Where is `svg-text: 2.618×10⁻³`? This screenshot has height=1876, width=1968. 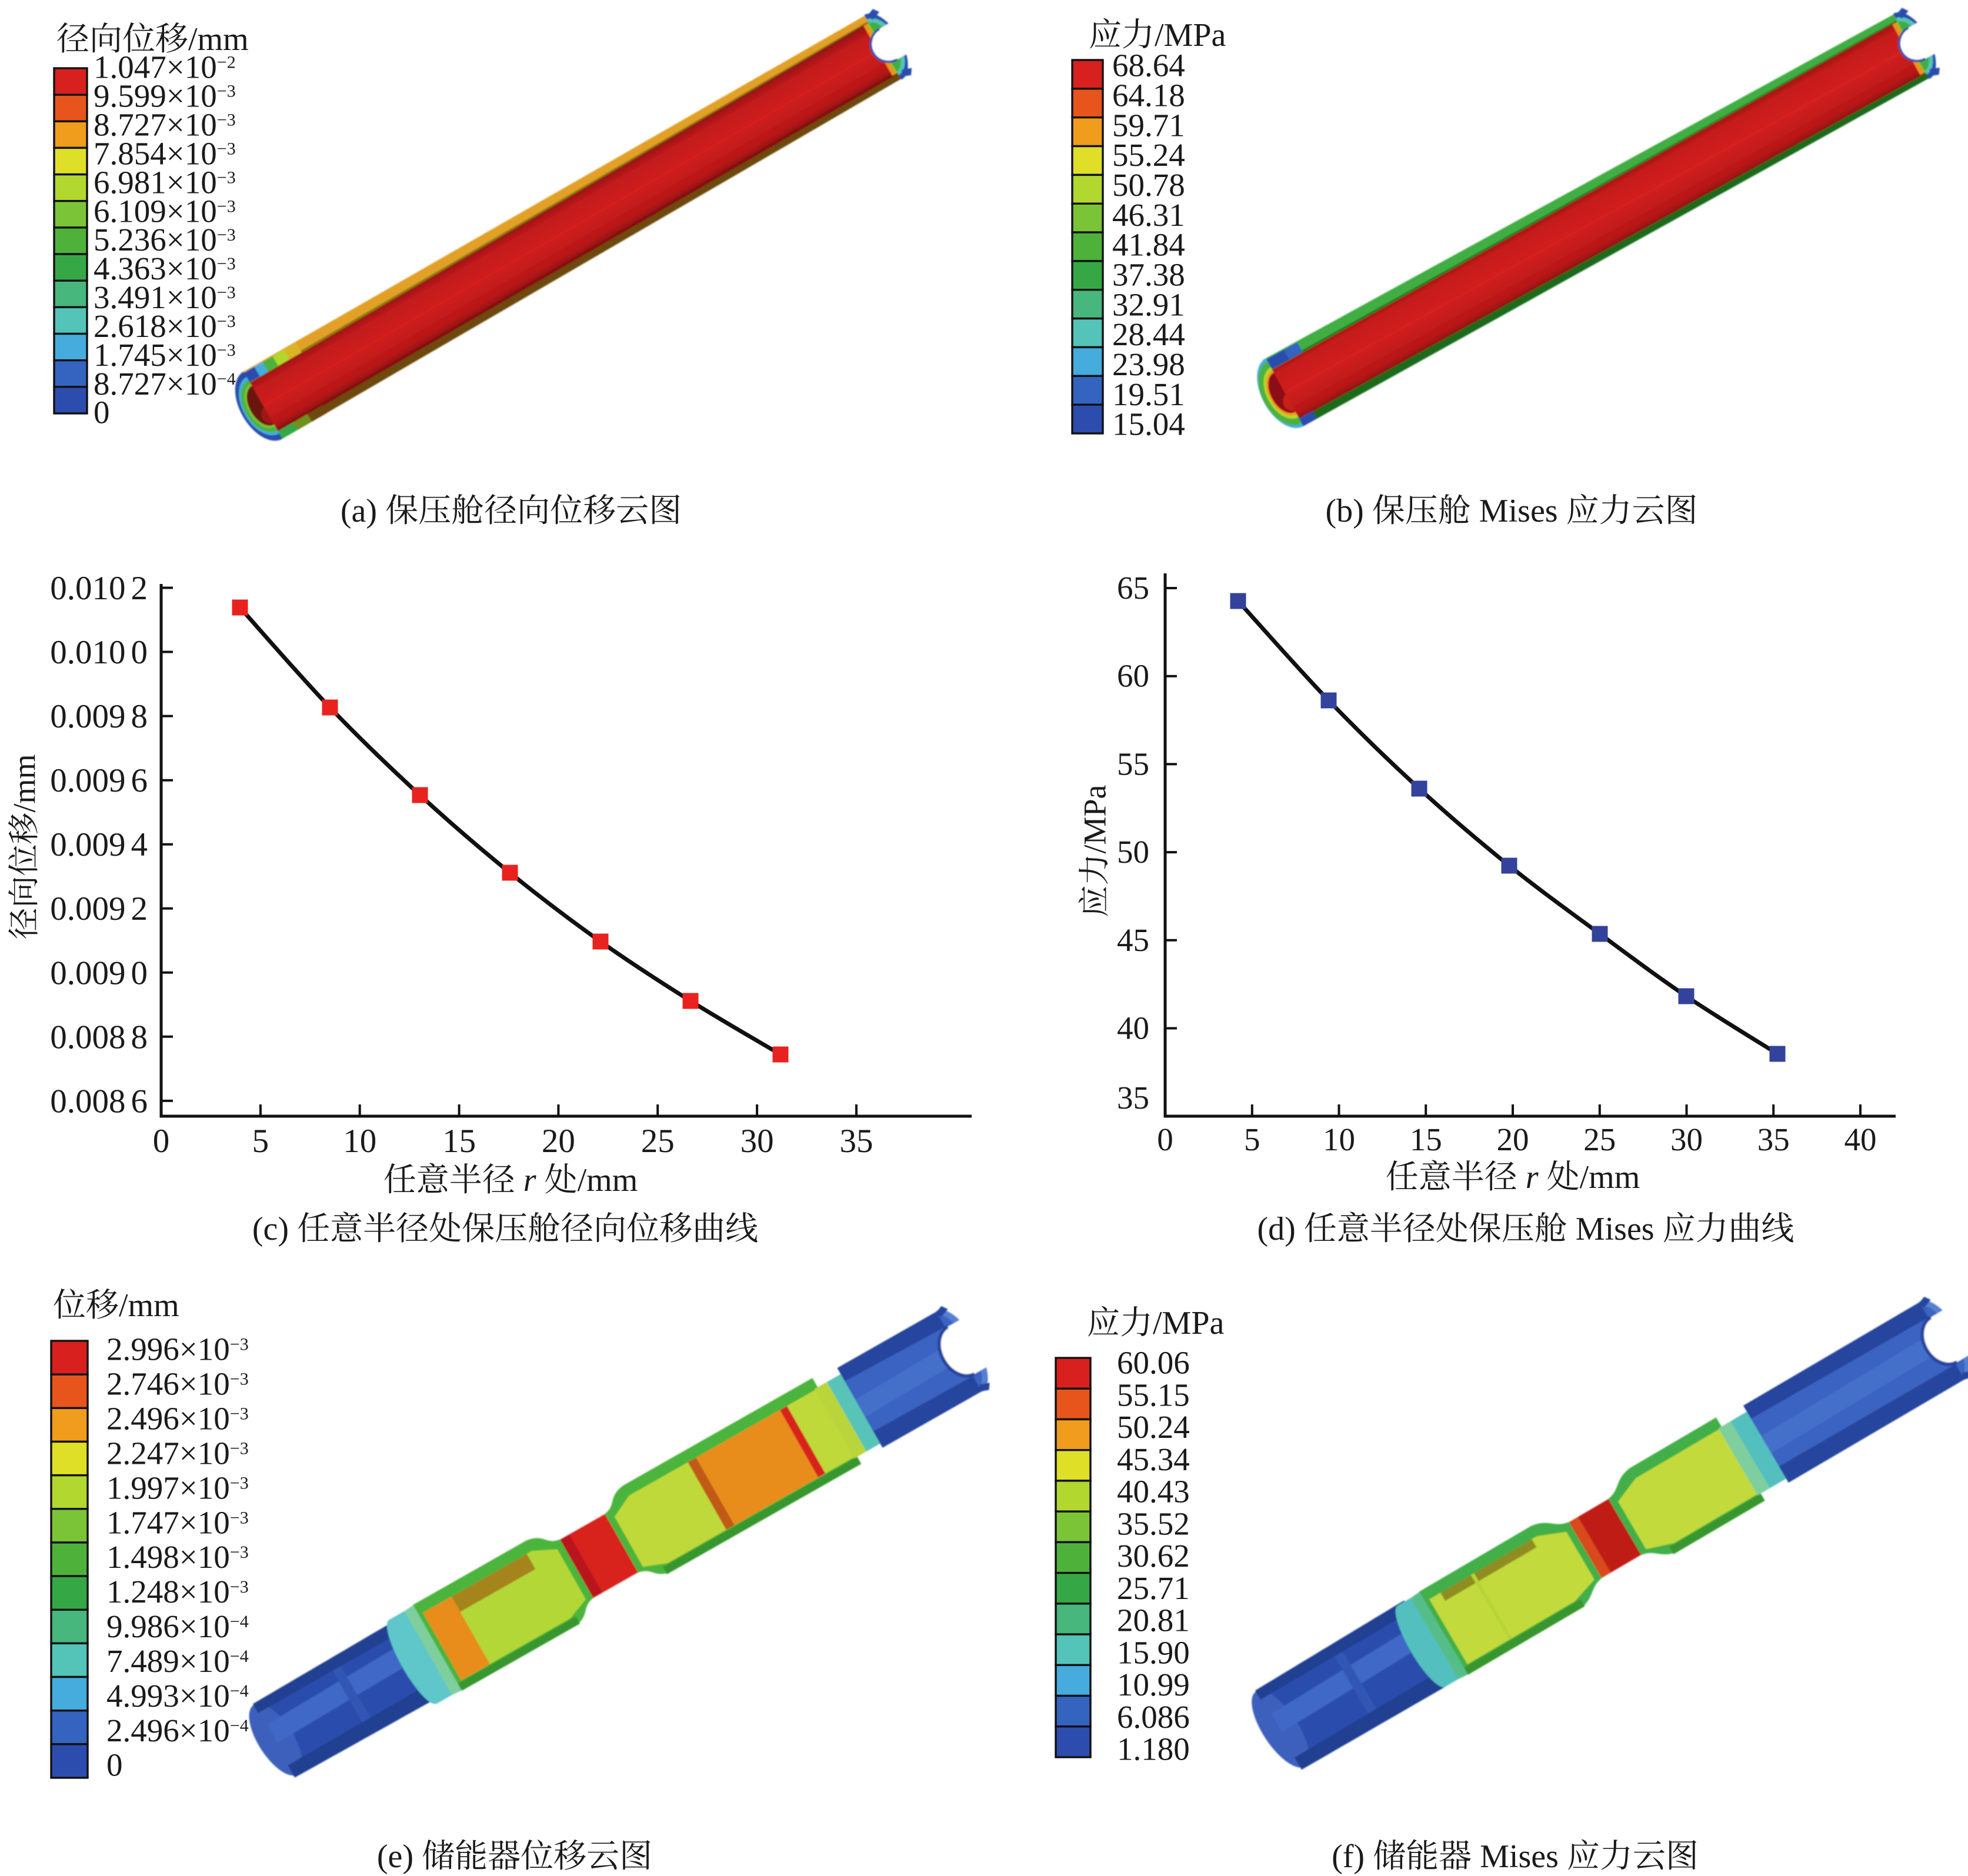 svg-text: 2.618×10⁻³ is located at coordinates (165, 326).